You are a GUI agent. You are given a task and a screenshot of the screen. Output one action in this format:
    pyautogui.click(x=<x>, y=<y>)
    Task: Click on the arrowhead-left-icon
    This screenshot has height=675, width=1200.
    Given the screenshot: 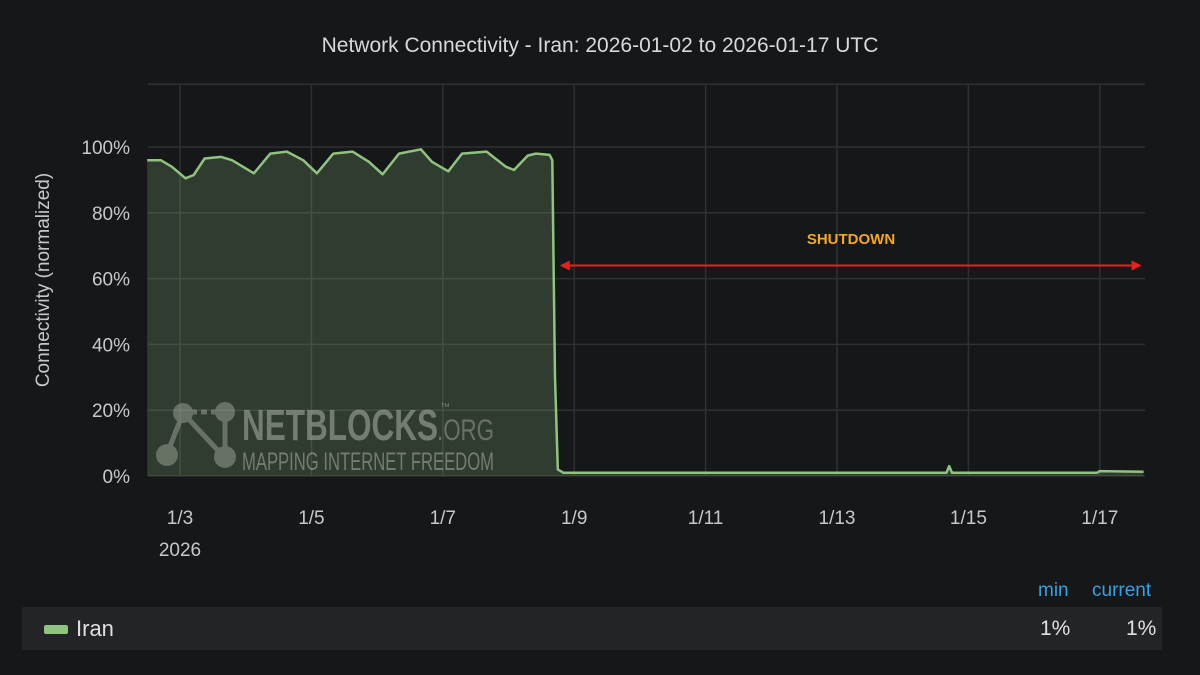 What is the action you would take?
    pyautogui.click(x=564, y=265)
    